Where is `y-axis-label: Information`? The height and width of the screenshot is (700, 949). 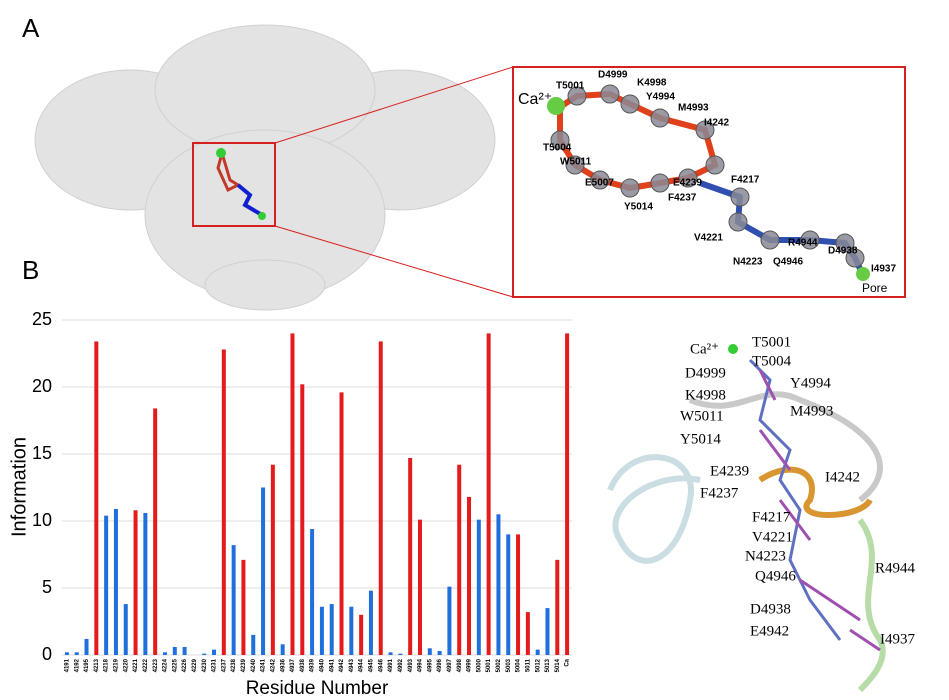
y-axis-label: Information is located at coordinates (19, 487).